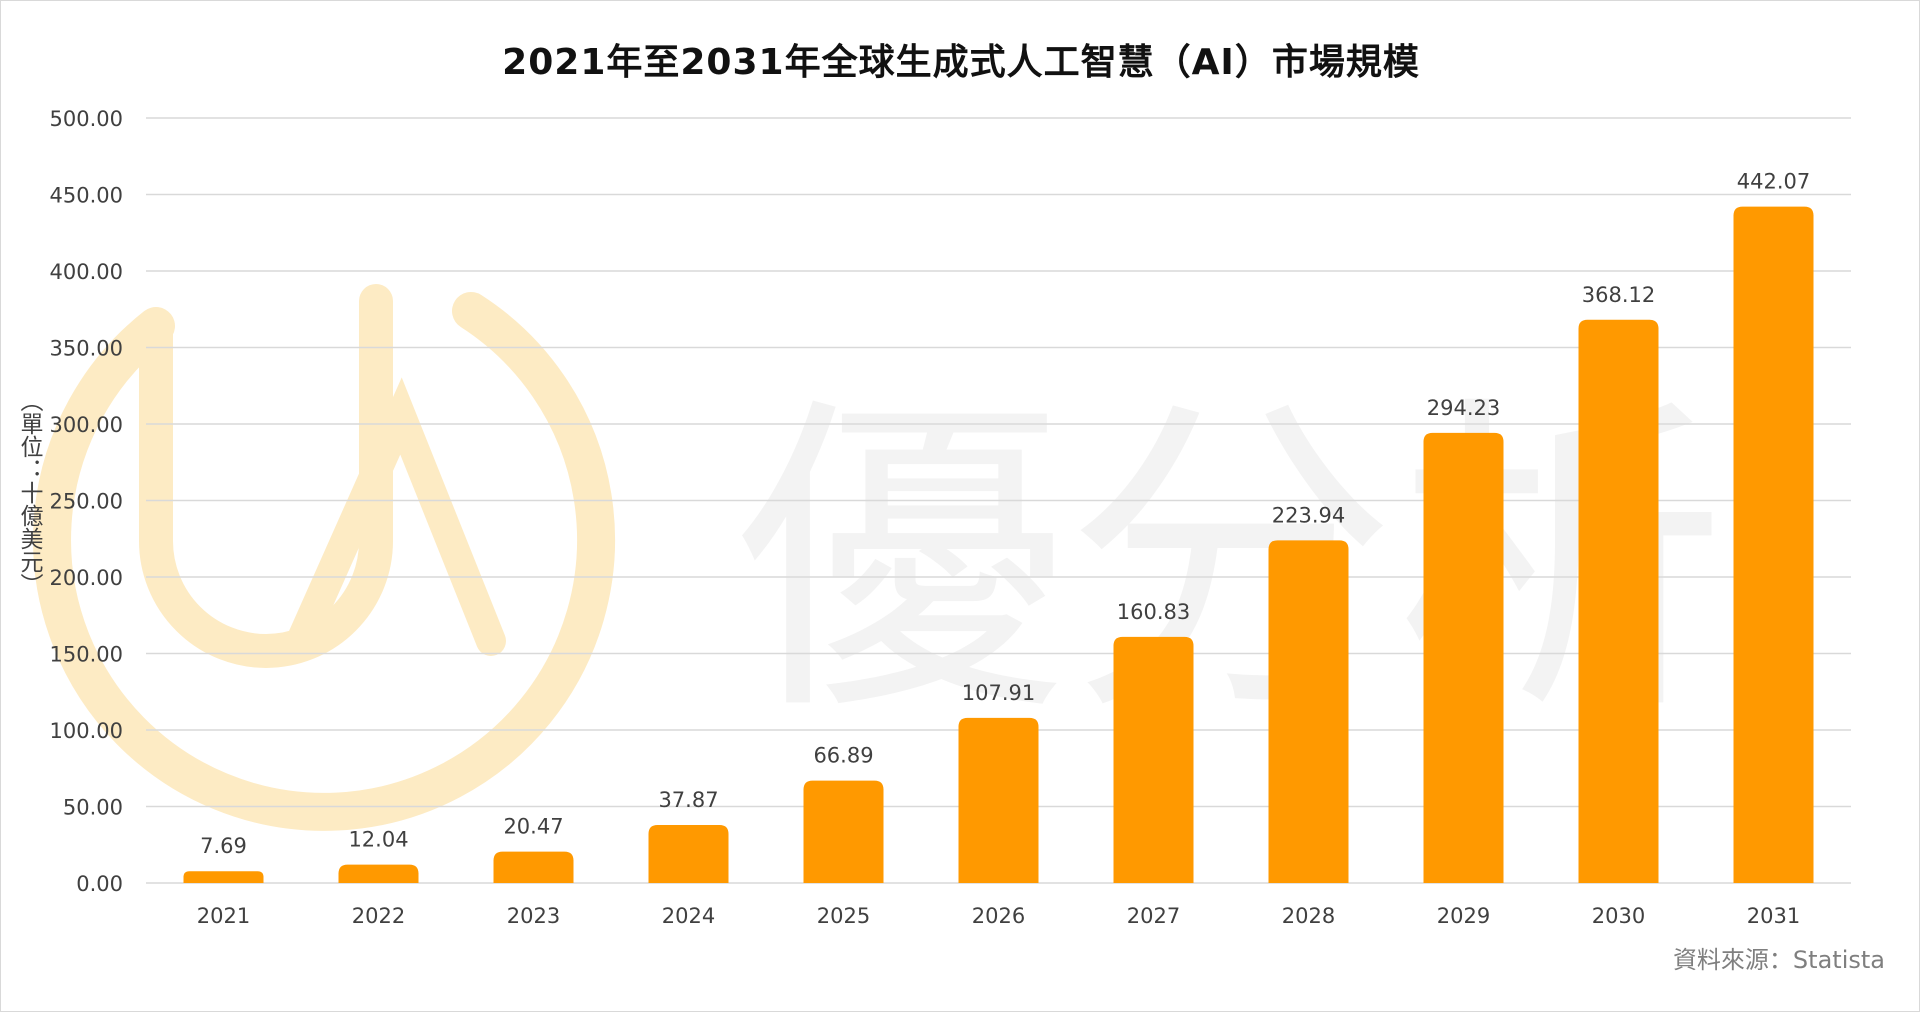  What do you see at coordinates (843, 831) in the screenshot?
I see `bar-2025` at bounding box center [843, 831].